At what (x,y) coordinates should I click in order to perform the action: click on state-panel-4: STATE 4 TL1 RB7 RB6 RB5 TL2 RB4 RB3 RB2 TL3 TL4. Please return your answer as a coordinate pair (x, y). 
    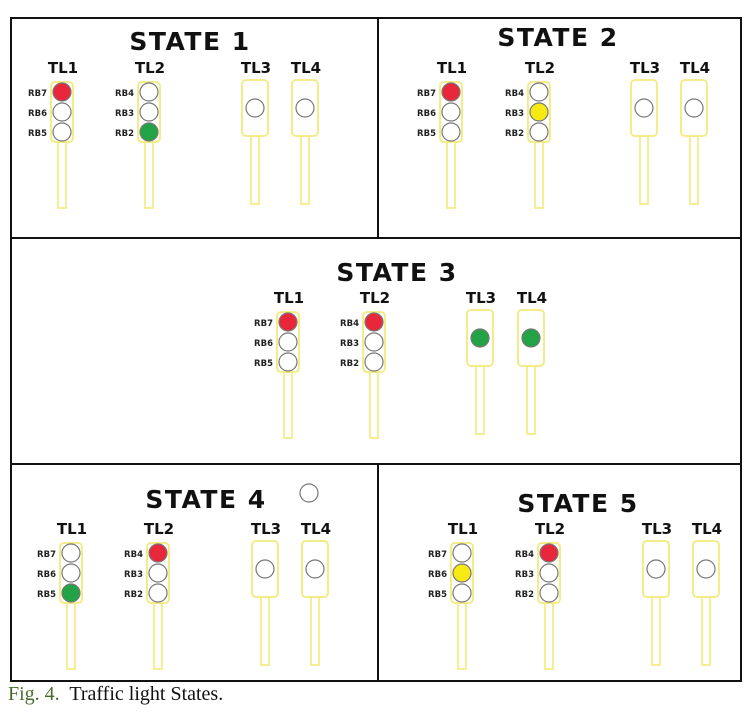
    Looking at the image, I should click on (184, 577).